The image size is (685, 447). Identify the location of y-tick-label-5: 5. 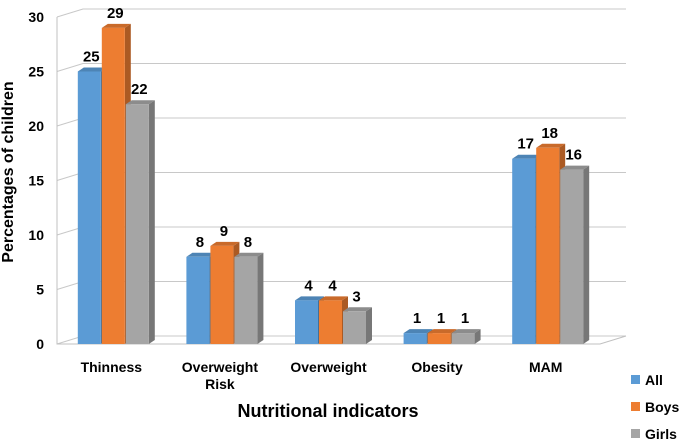
(40, 290).